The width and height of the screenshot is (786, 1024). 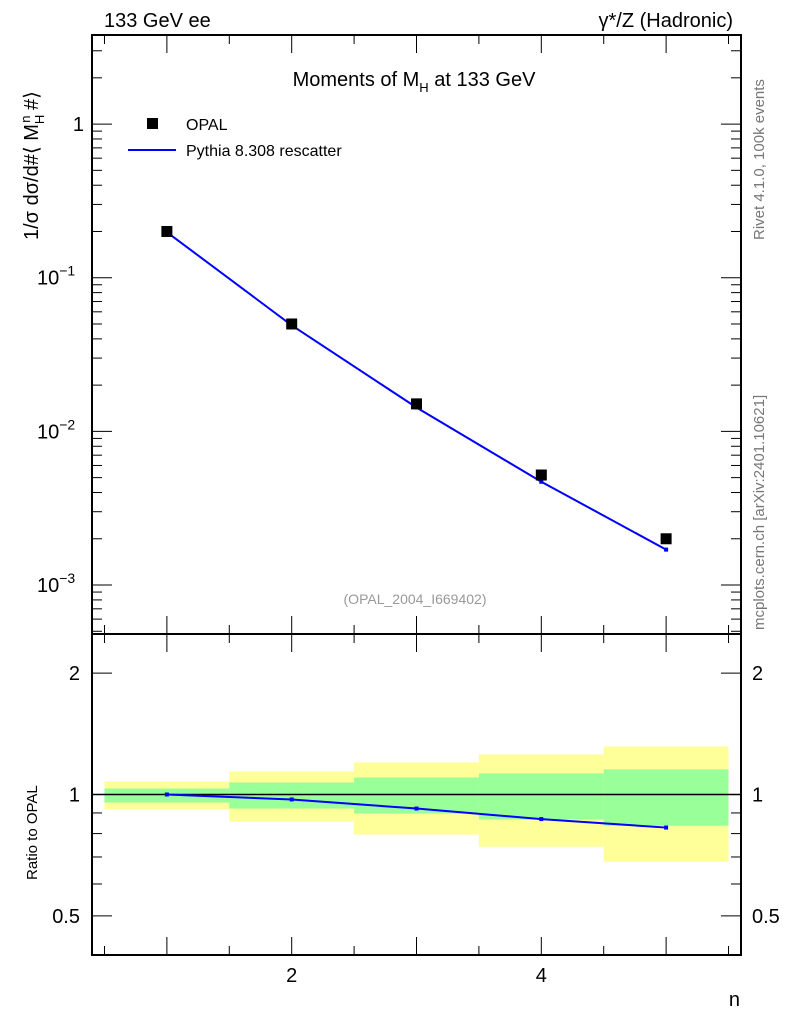 What do you see at coordinates (666, 21) in the screenshot?
I see `header-right: γ*/Z (Hadronic)` at bounding box center [666, 21].